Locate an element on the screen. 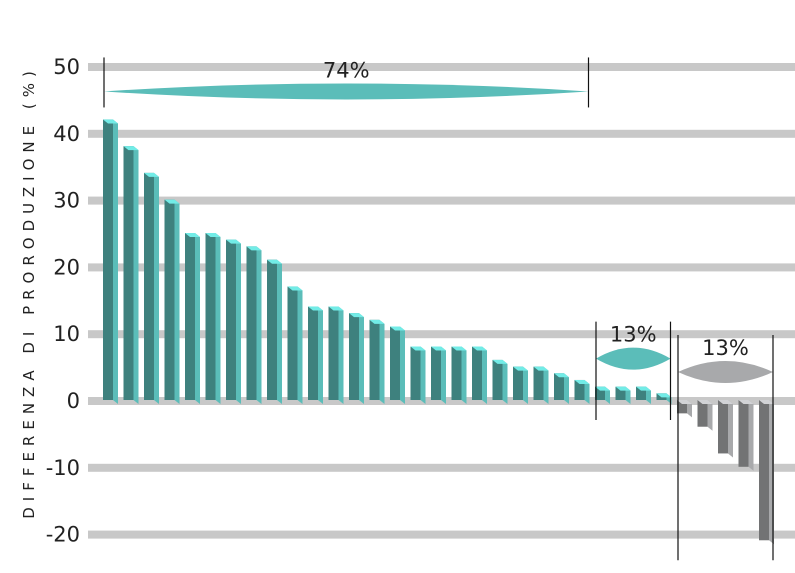  y-tick-label: 40 is located at coordinates (66, 134).